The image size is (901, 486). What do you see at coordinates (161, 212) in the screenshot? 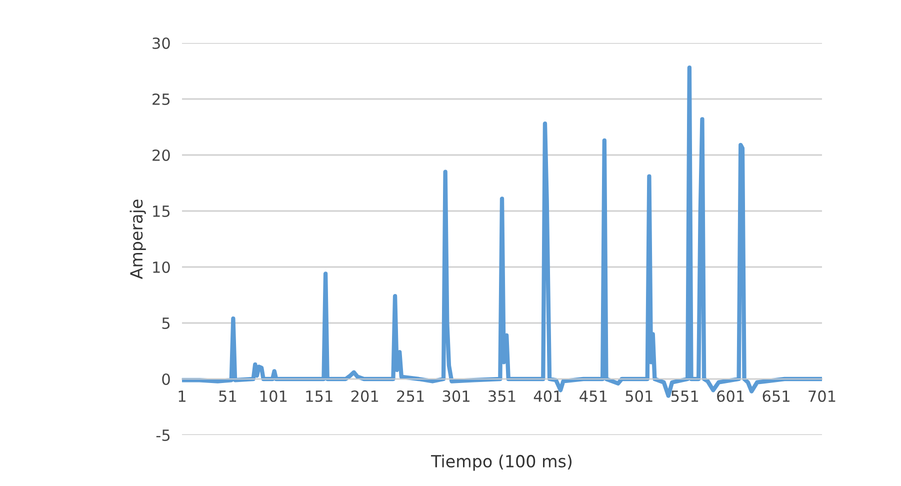
I see `y-tick-label: 15` at bounding box center [161, 212].